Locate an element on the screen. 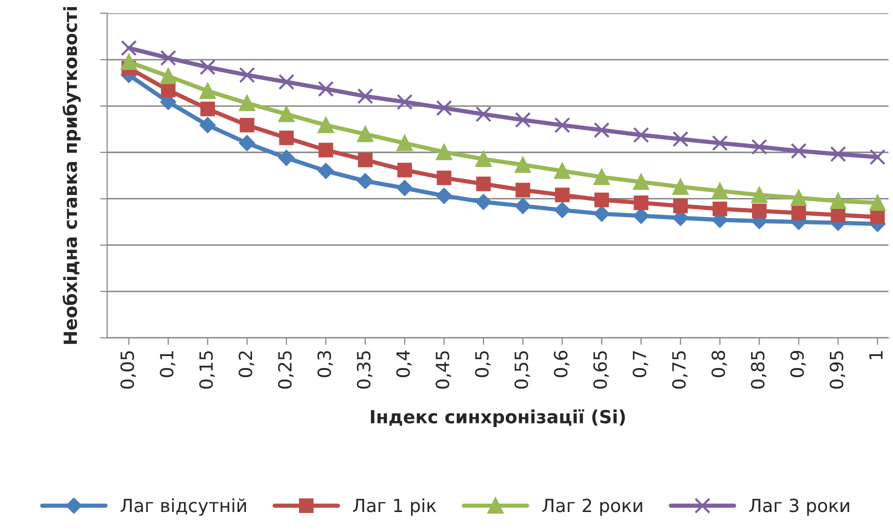  x-tick-label: 0,55 is located at coordinates (522, 370).